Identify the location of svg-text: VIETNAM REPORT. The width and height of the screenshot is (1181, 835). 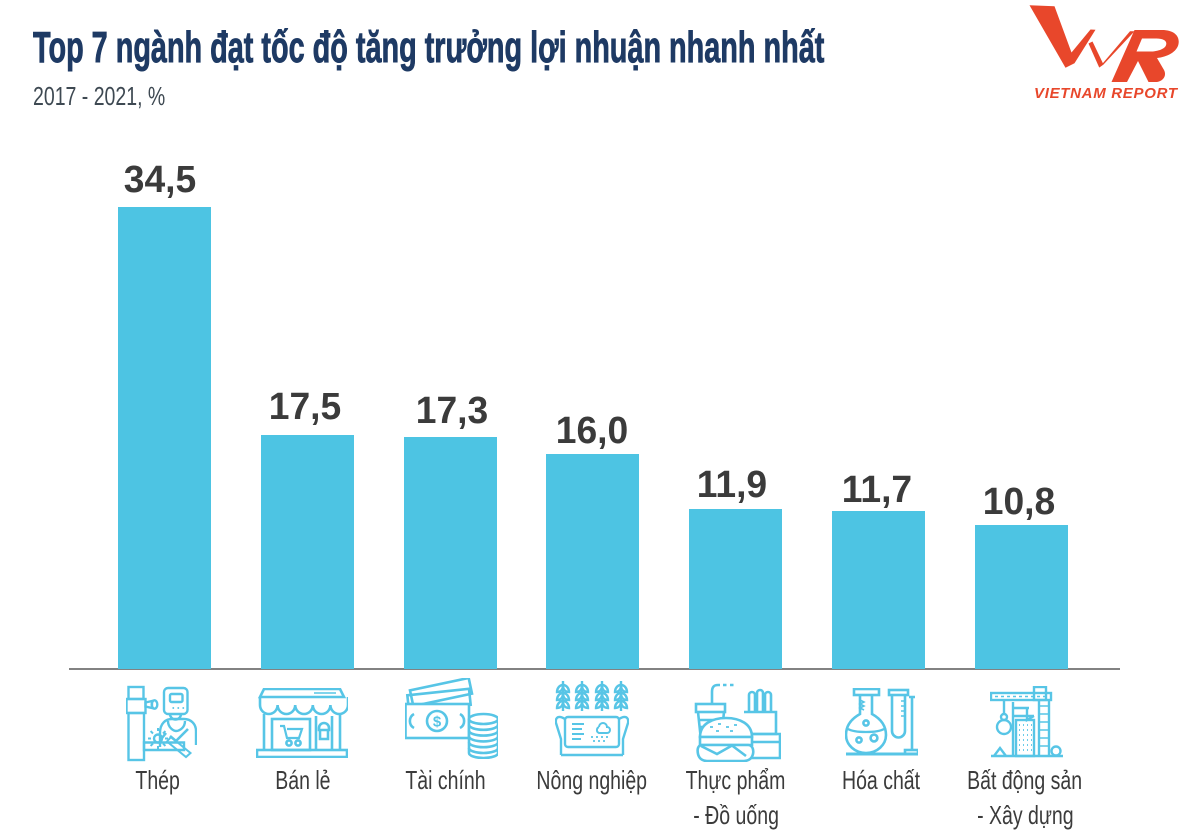
(1106, 93).